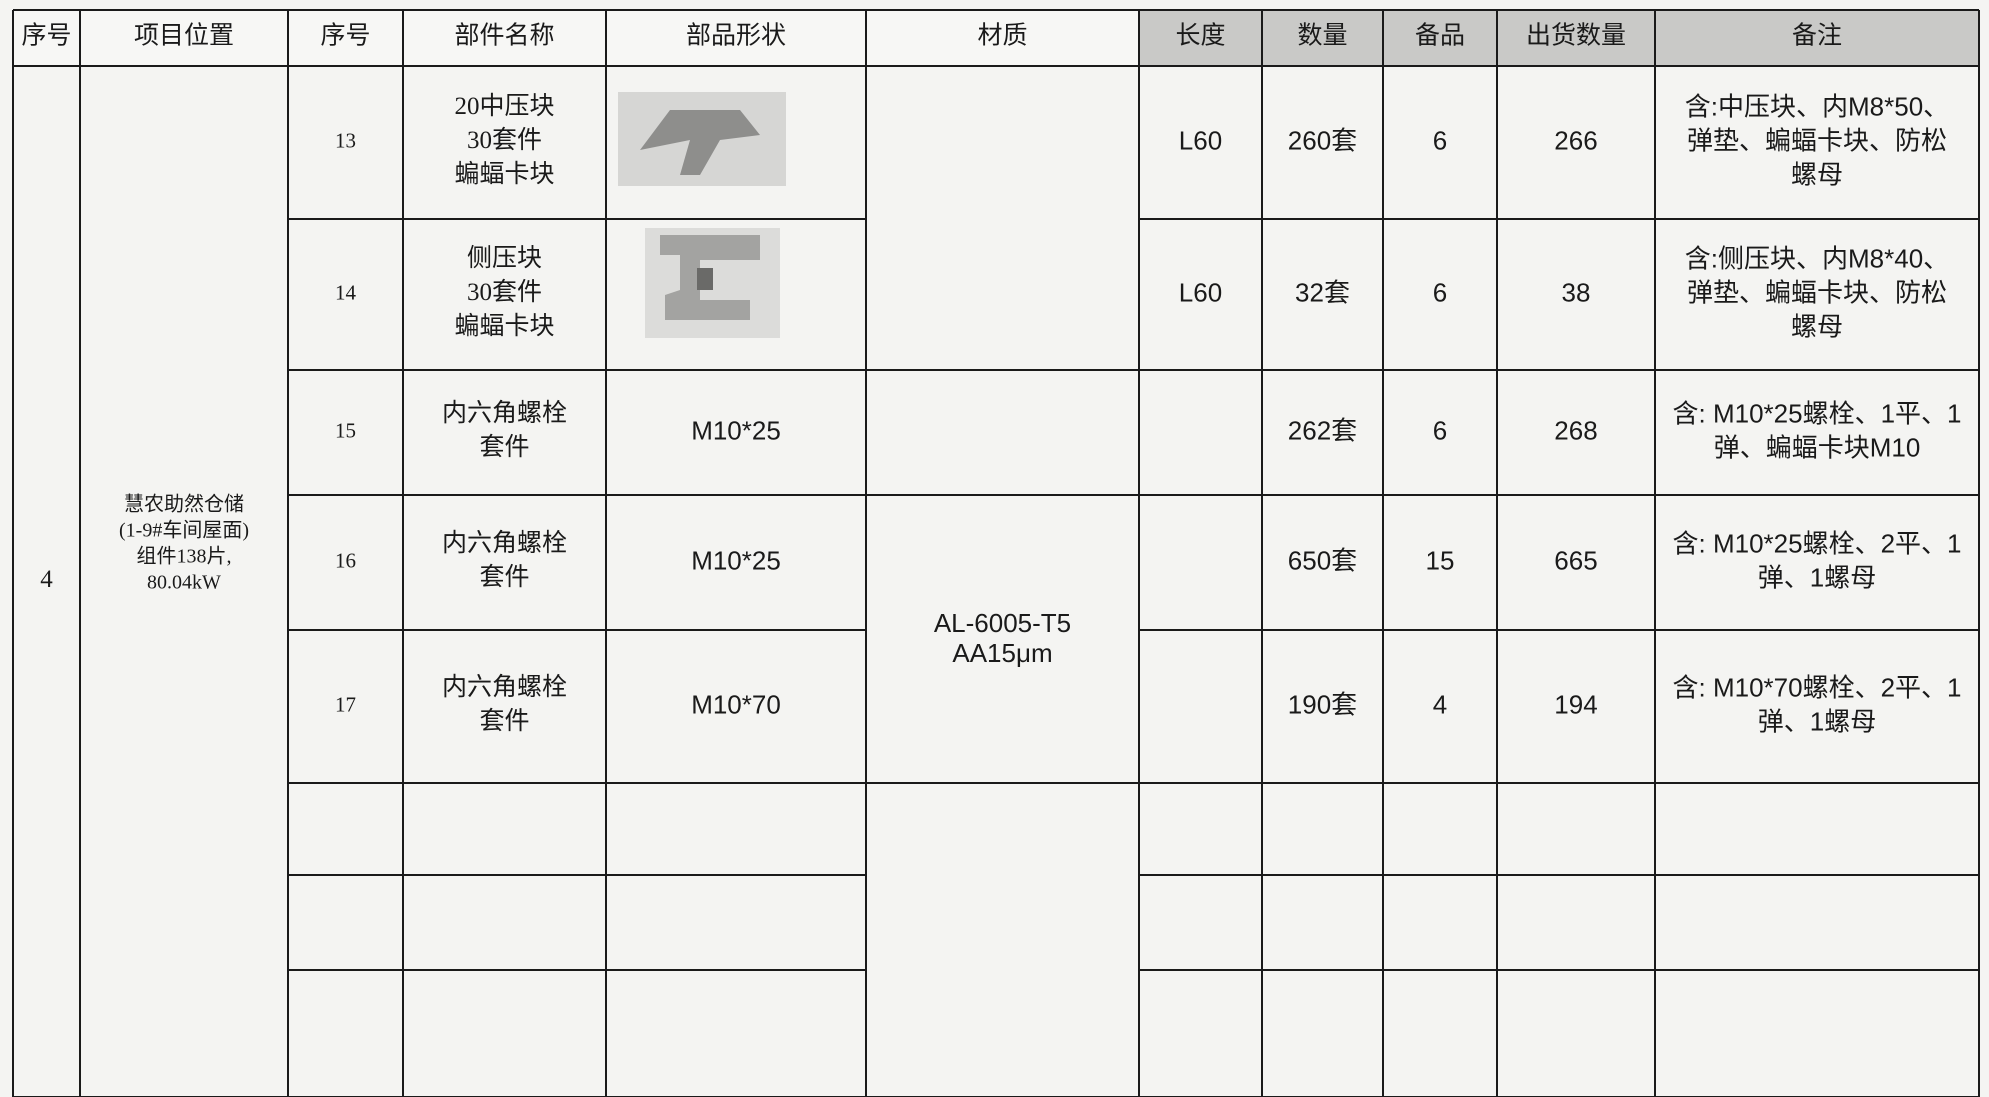 The width and height of the screenshot is (1989, 1097). What do you see at coordinates (1817, 543) in the screenshot?
I see `note: 含: M10*25螺栓、2平、1` at bounding box center [1817, 543].